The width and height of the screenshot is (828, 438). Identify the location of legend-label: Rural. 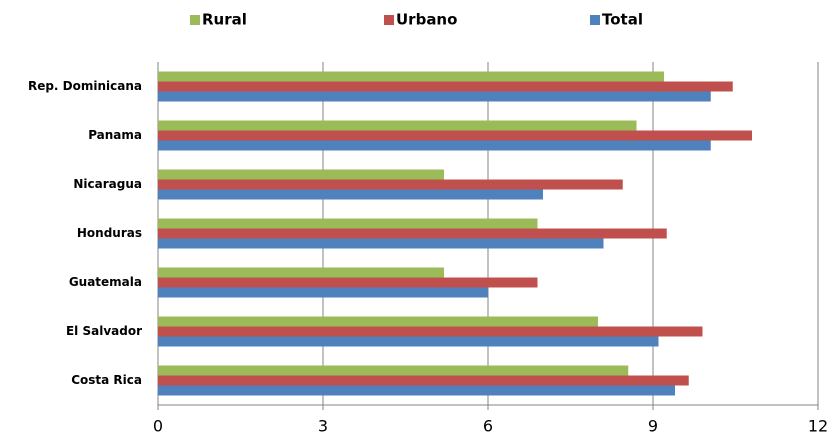
(224, 20).